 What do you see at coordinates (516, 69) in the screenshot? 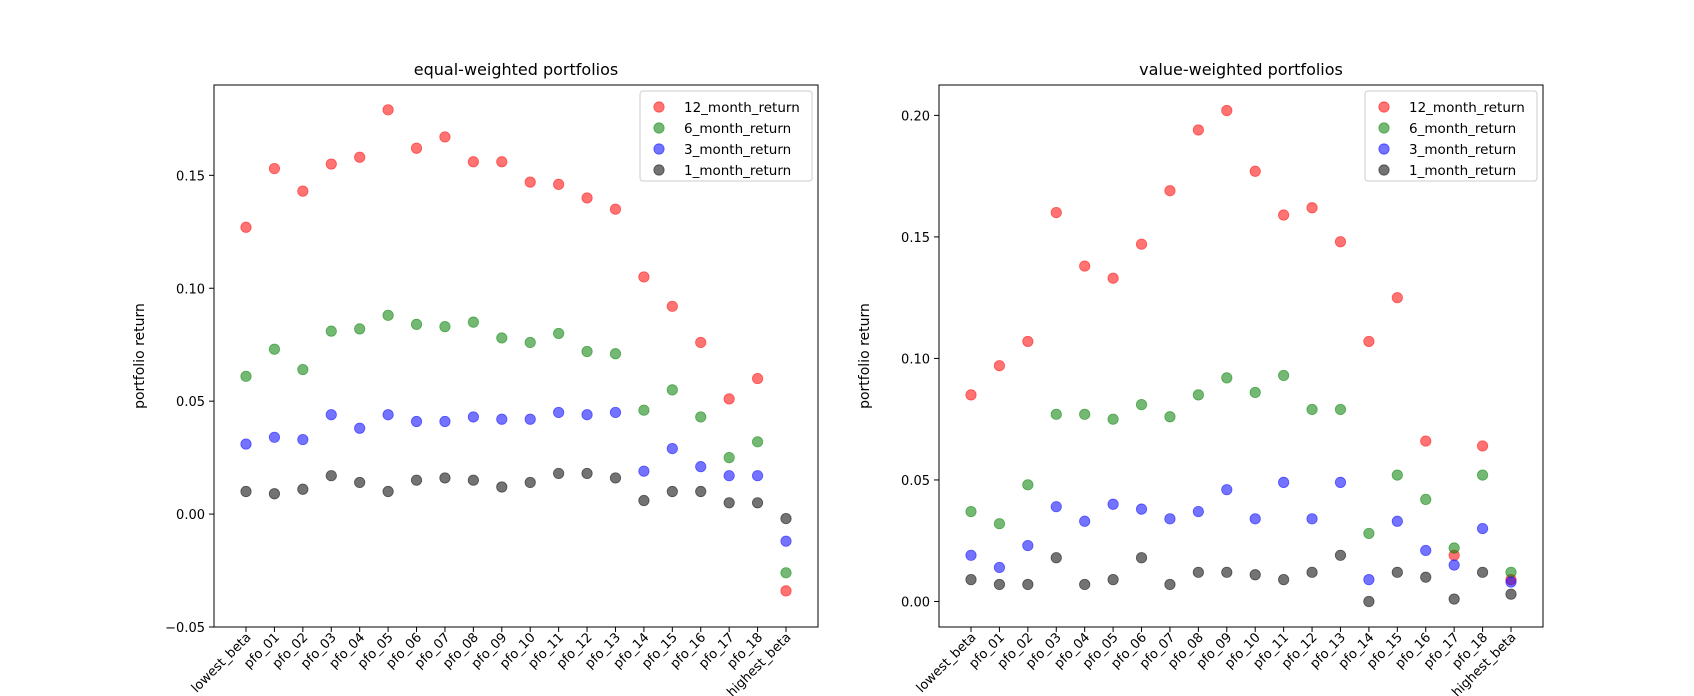
I see `chart-title: equal-weighted portfolios` at bounding box center [516, 69].